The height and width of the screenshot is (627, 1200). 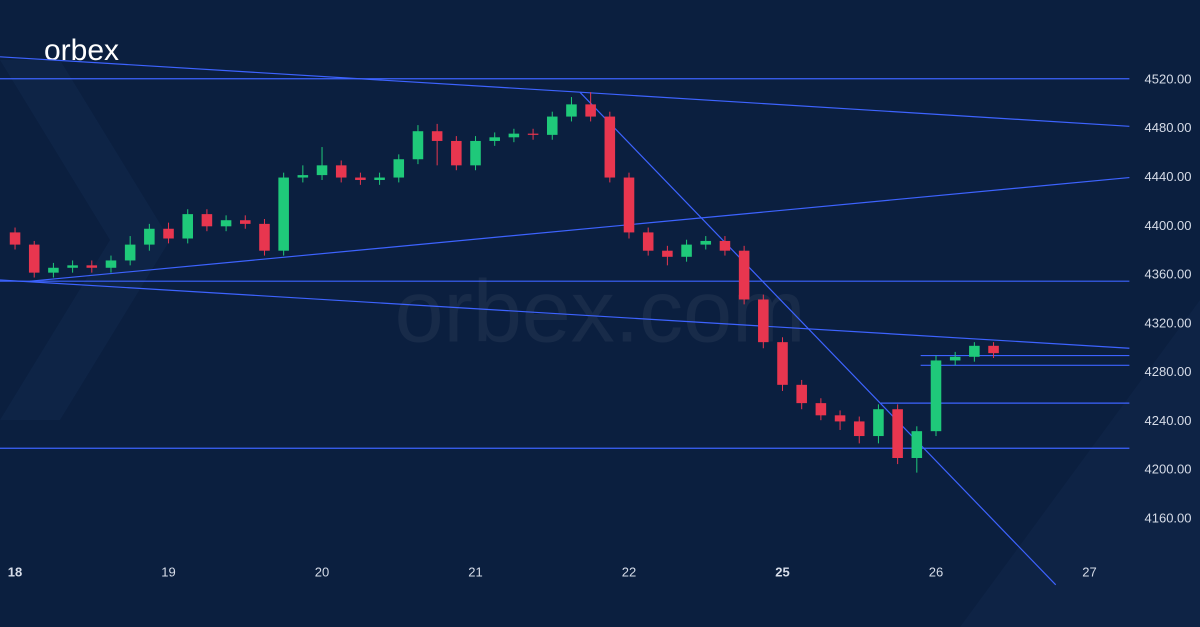 I want to click on x-tick-label: 27, so click(x=1089, y=571).